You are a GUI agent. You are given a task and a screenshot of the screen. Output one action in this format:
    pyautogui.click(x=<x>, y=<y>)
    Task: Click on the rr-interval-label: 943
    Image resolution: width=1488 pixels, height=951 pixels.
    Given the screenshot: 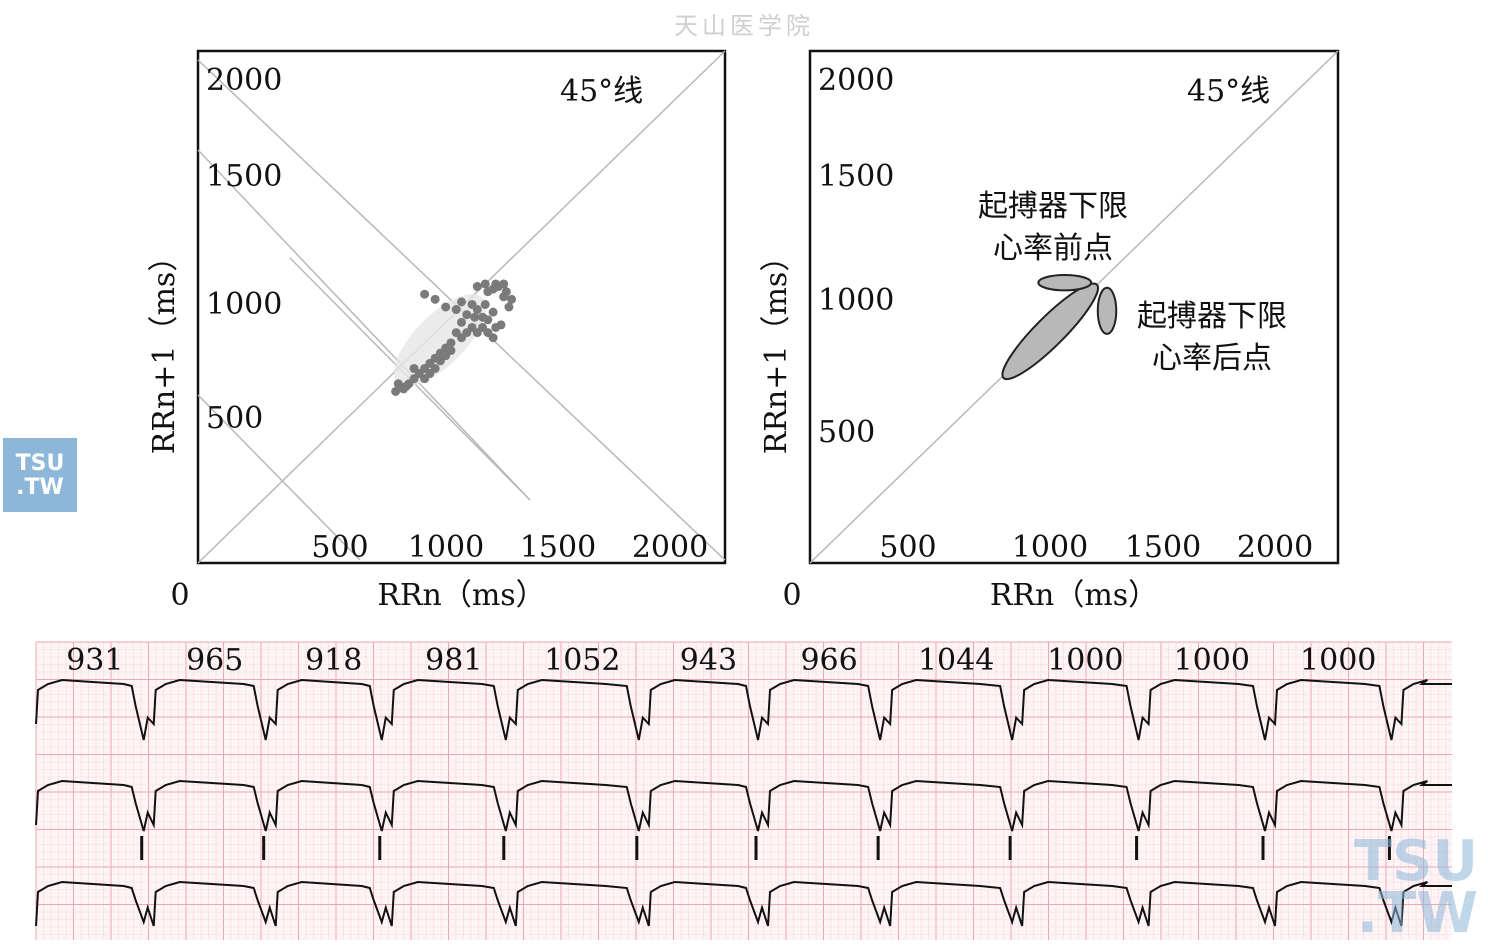 What is the action you would take?
    pyautogui.click(x=708, y=660)
    